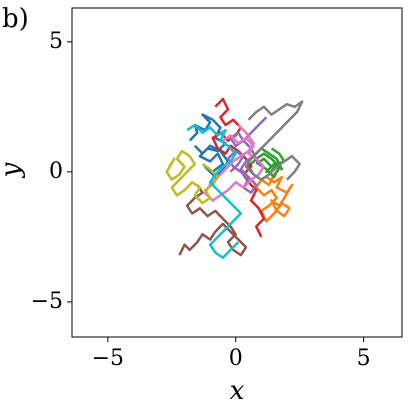 This screenshot has height=416, width=411. What do you see at coordinates (364, 358) in the screenshot?
I see `x-tick-label: 5` at bounding box center [364, 358].